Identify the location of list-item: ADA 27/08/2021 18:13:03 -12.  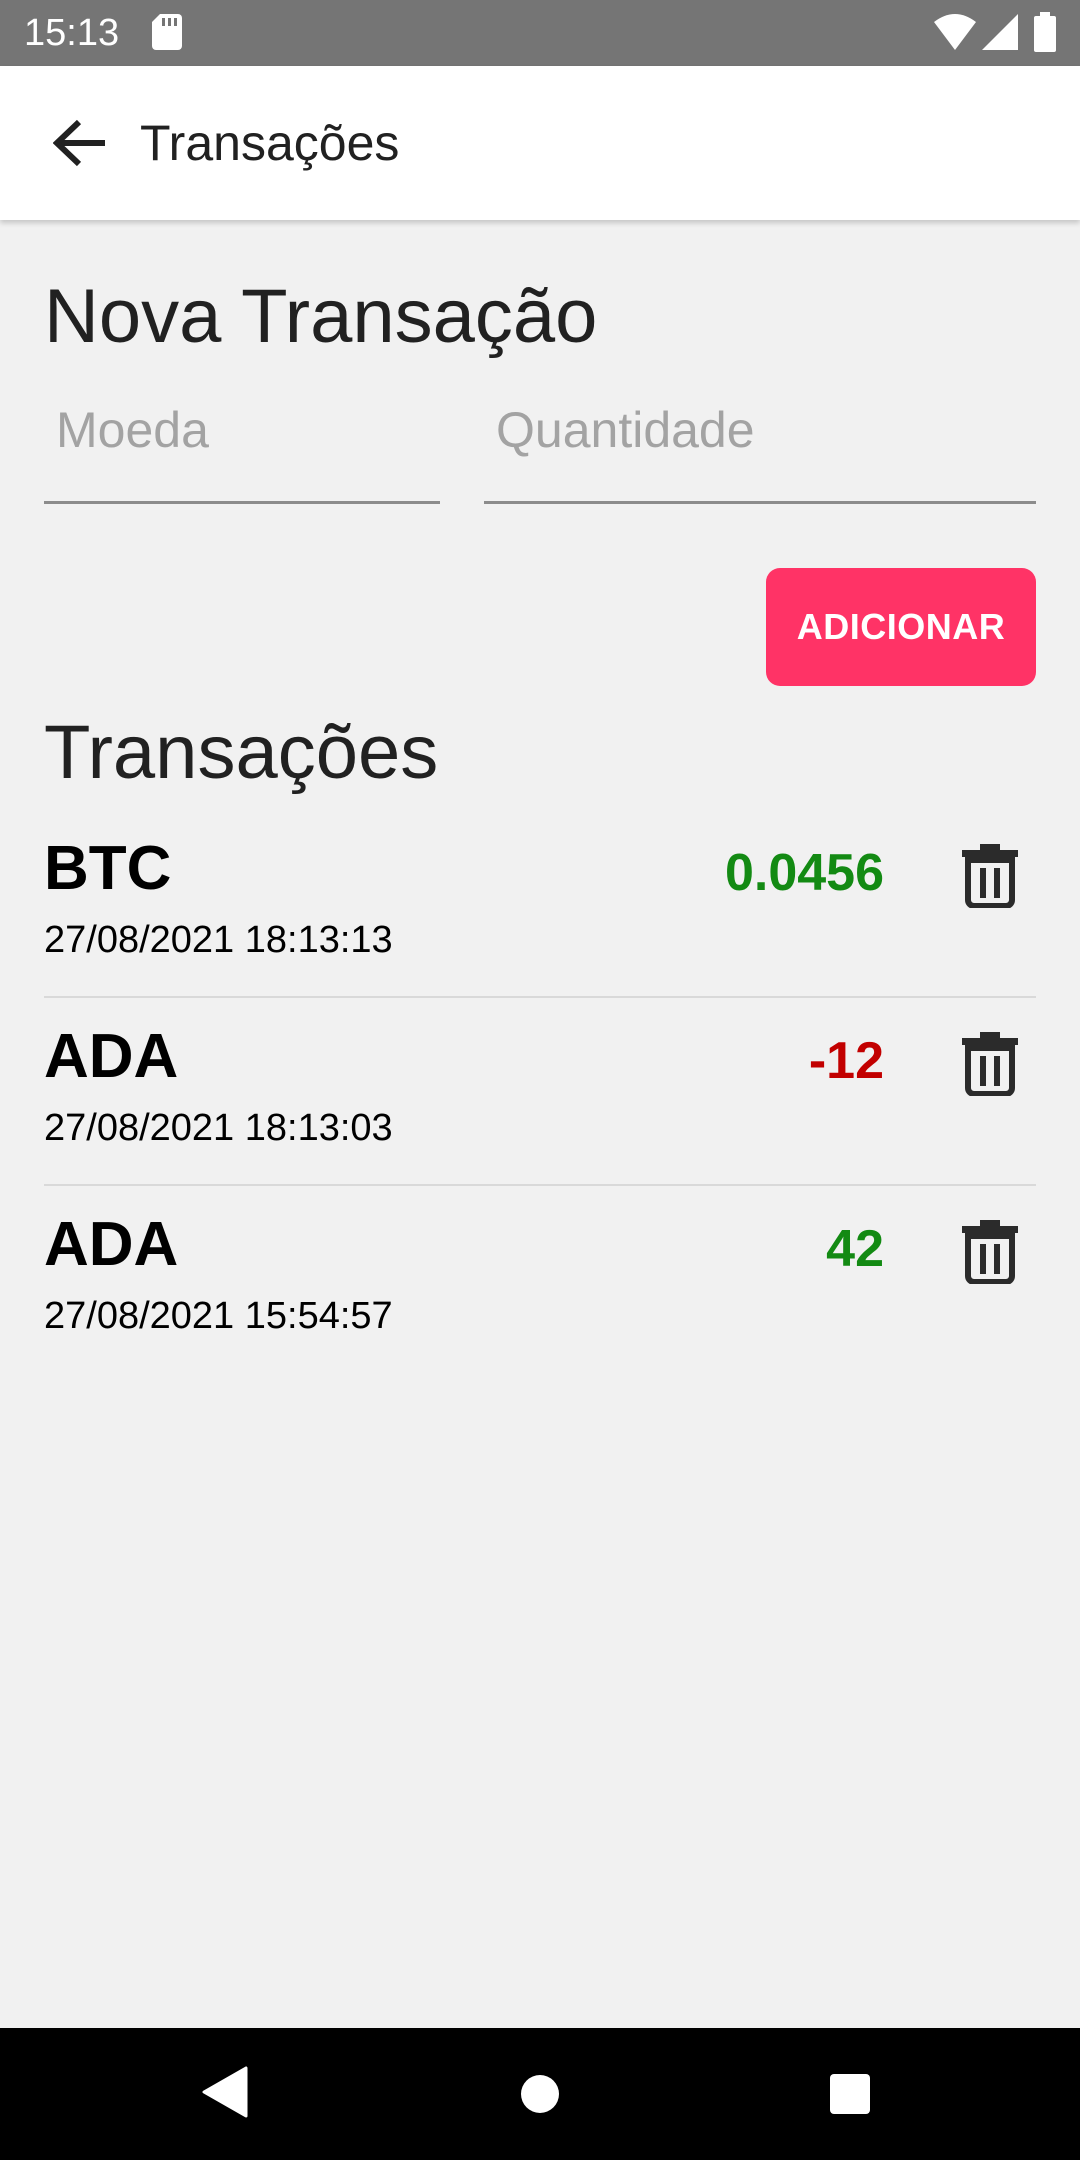
(540, 1092).